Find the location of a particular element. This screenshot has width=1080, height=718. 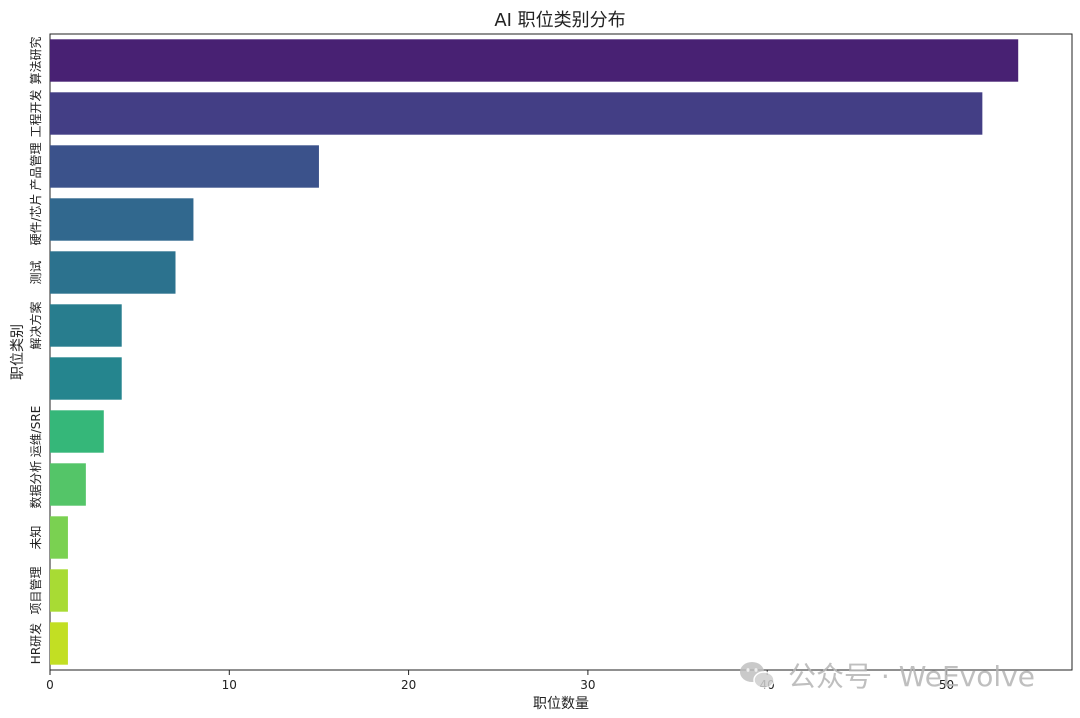

category-label-11: 项目管理 is located at coordinates (35, 590).